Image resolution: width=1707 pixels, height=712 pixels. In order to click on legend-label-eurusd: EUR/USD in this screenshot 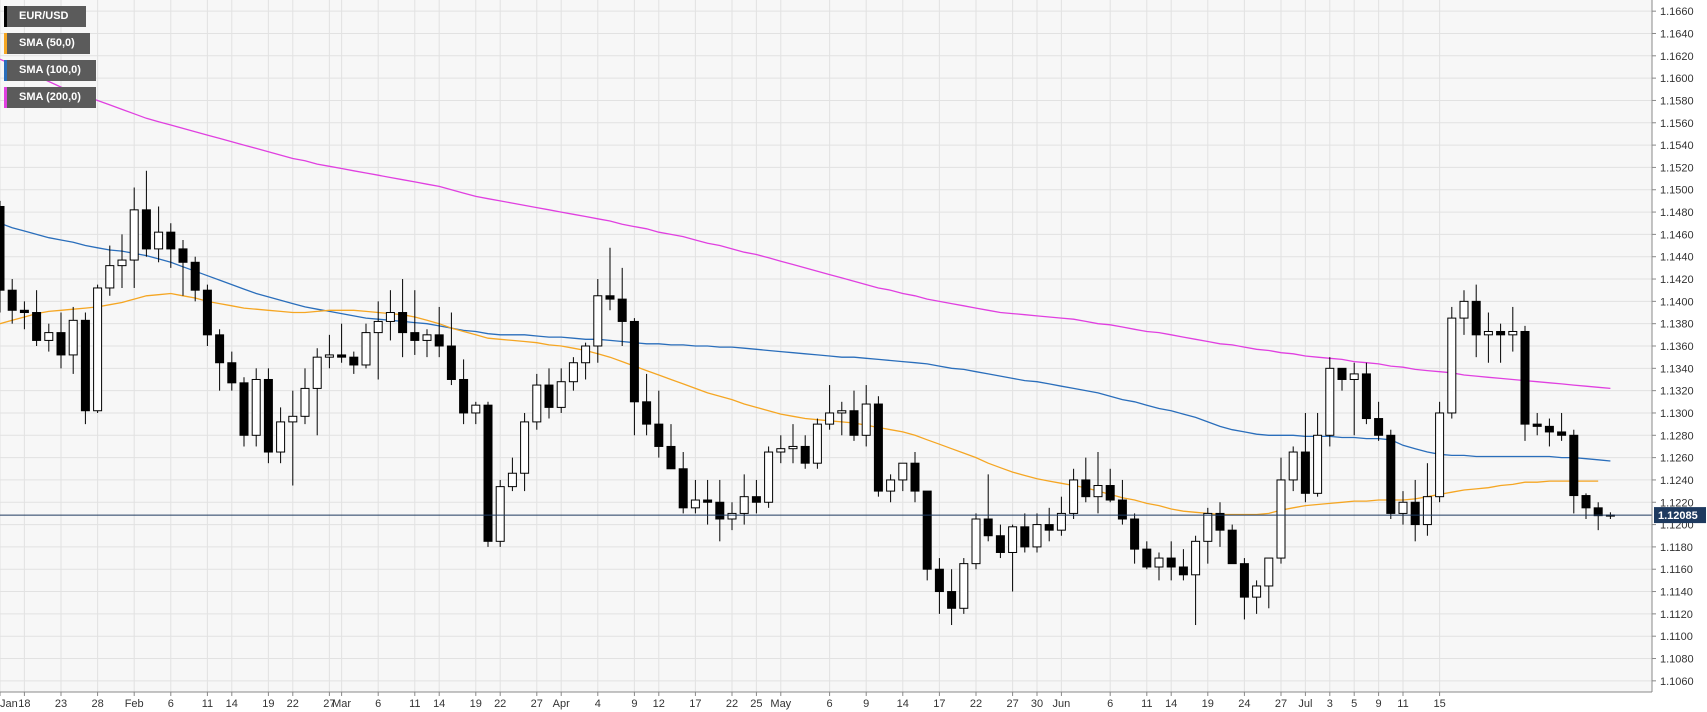, I will do `click(44, 16)`.